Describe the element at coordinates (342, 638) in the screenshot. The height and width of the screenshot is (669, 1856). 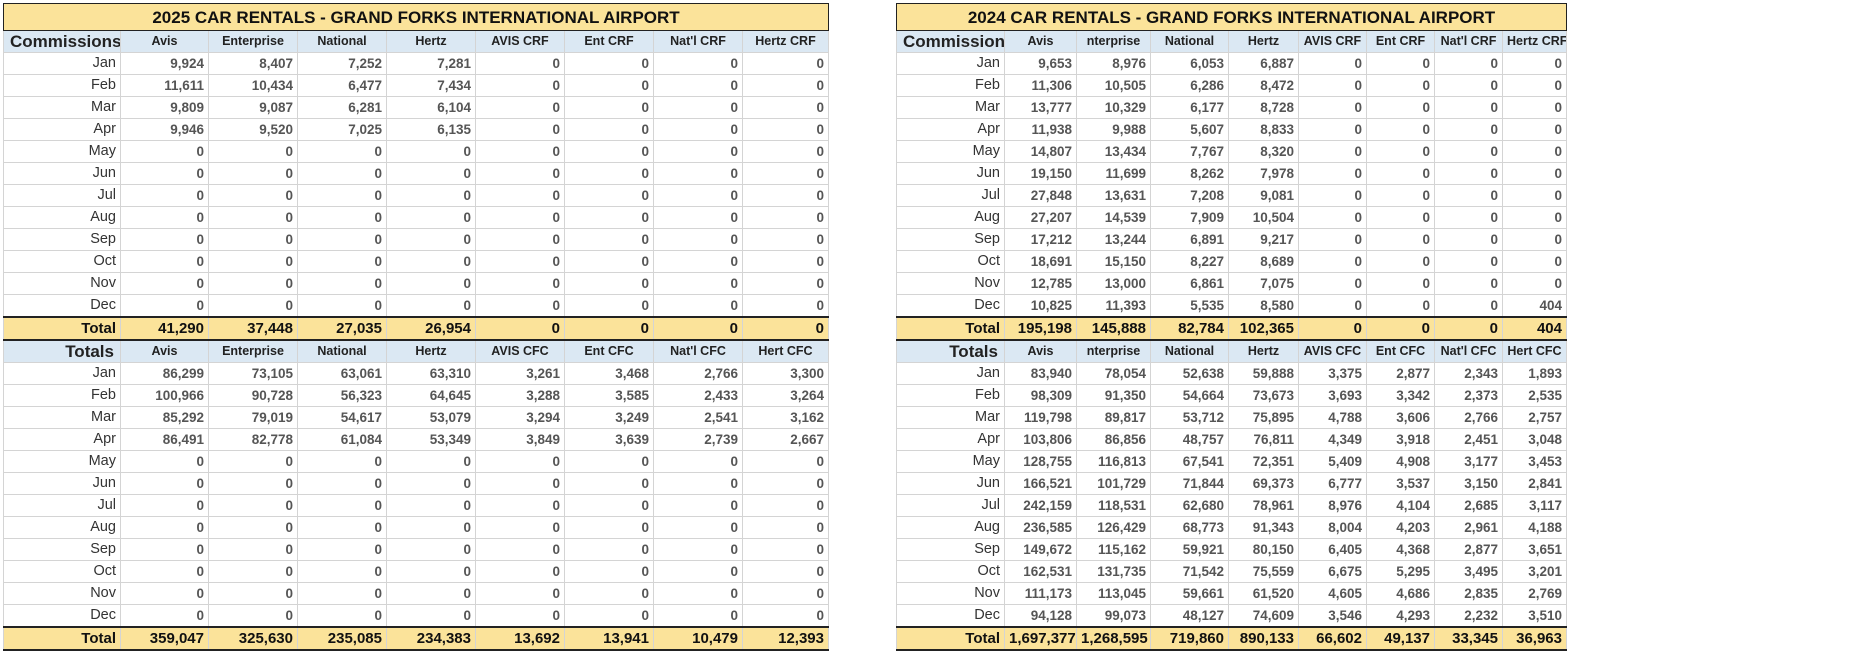
I see `total-cell: 235,085` at that location.